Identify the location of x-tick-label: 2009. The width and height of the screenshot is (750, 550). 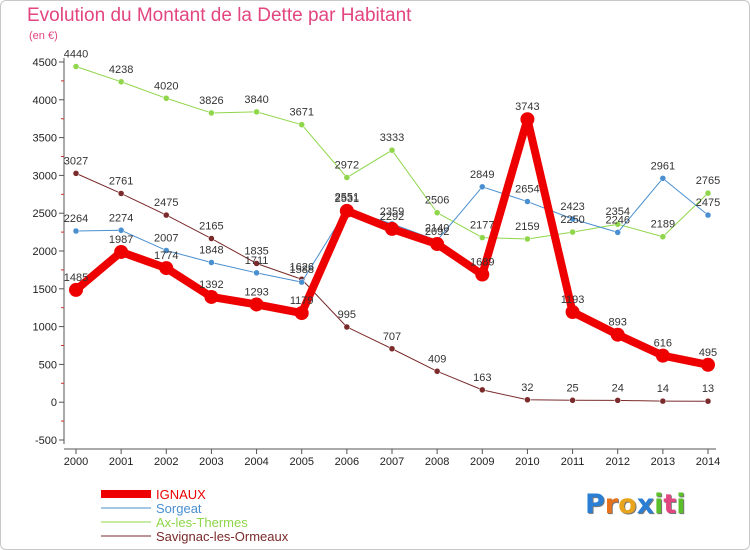
(482, 462).